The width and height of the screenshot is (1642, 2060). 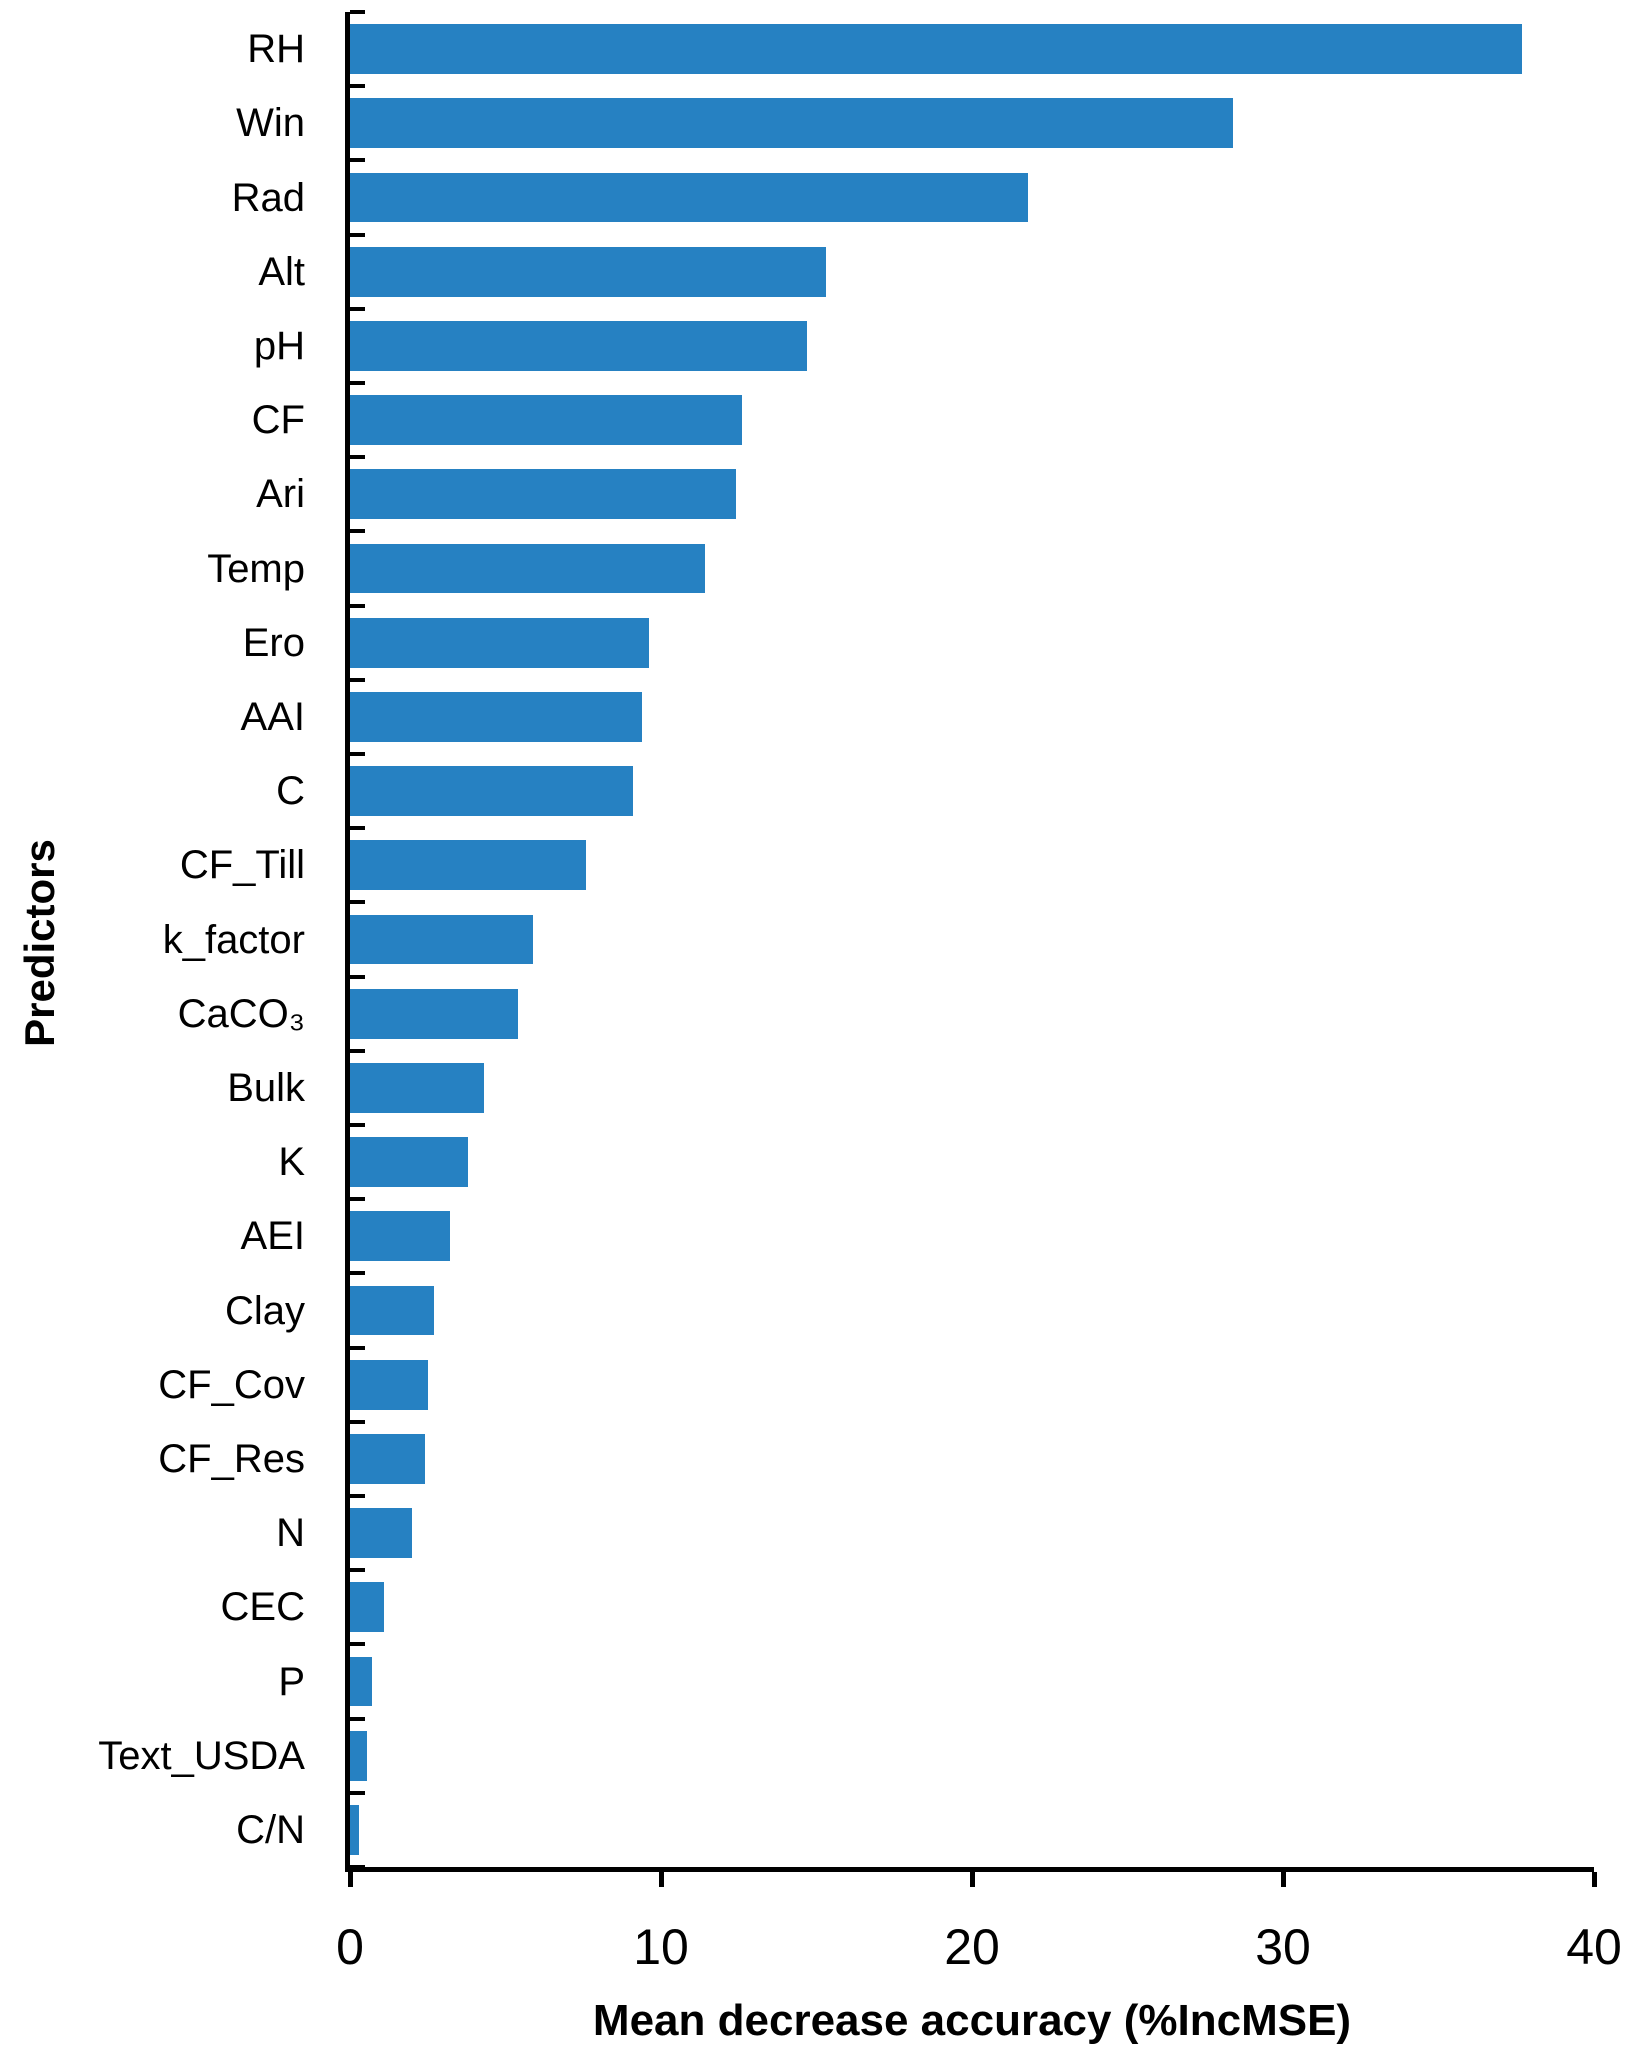 What do you see at coordinates (268, 197) in the screenshot?
I see `category-label: Rad` at bounding box center [268, 197].